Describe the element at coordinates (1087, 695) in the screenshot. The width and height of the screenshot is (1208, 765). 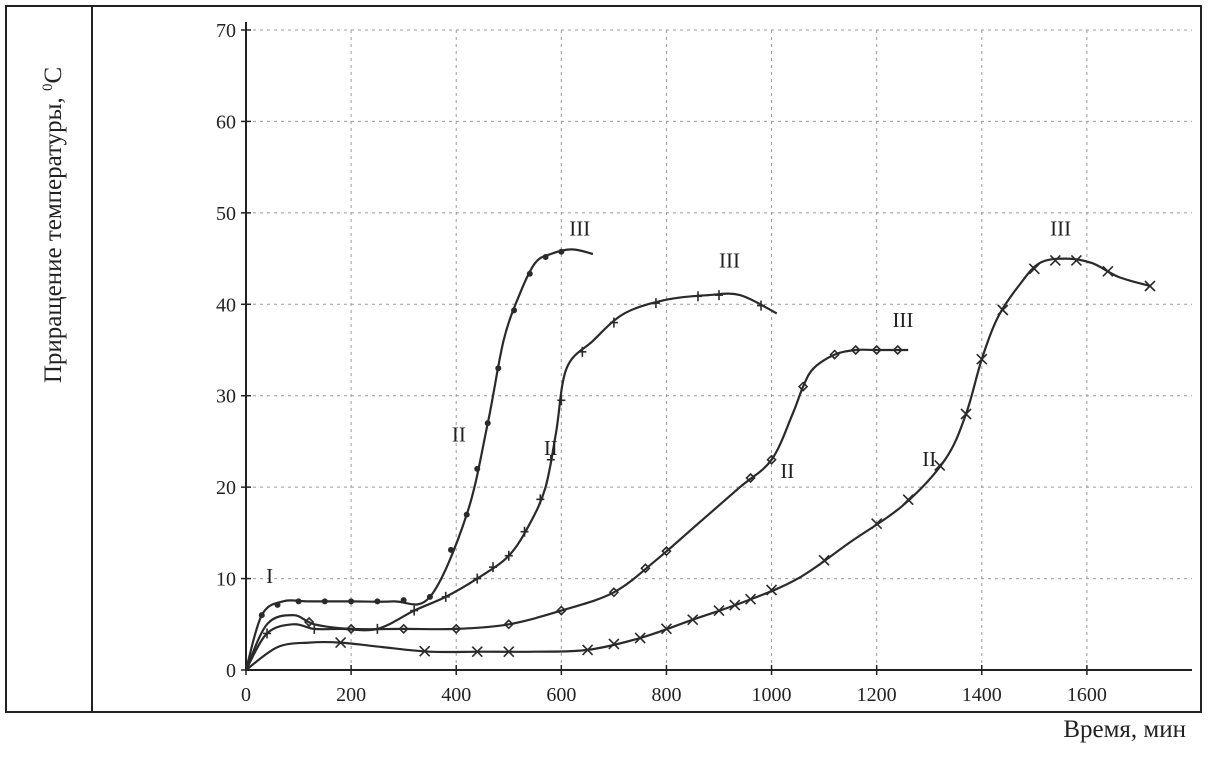
I see `x-tick-label: 1600` at that location.